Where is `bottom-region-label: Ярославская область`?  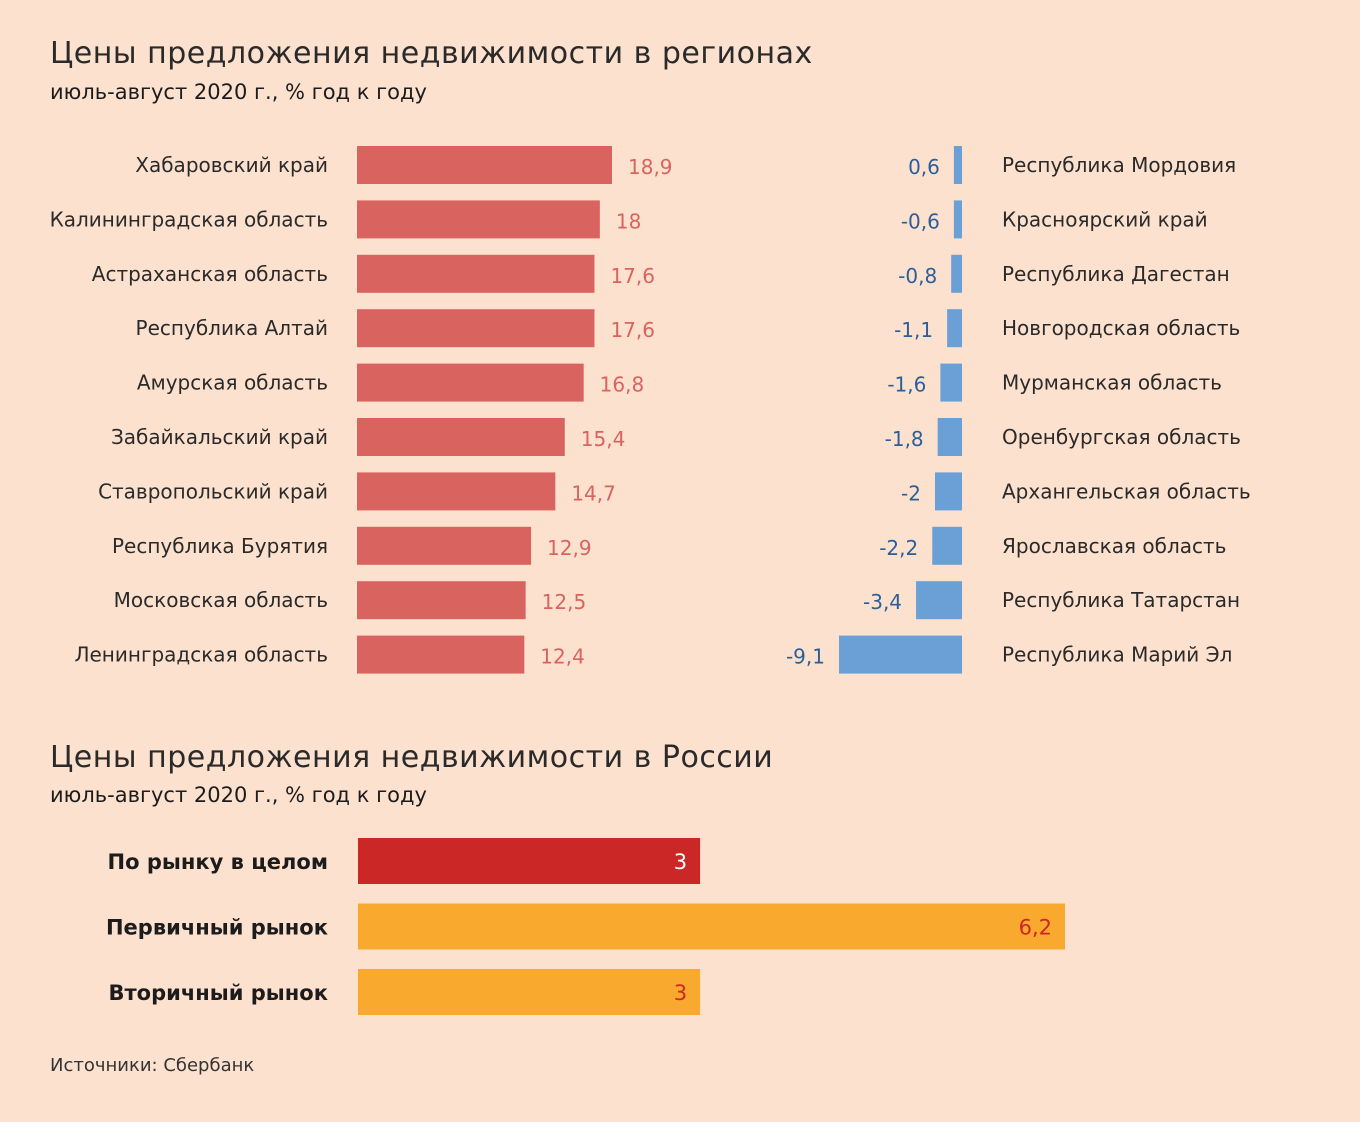
bottom-region-label: Ярославская область is located at coordinates (1114, 546).